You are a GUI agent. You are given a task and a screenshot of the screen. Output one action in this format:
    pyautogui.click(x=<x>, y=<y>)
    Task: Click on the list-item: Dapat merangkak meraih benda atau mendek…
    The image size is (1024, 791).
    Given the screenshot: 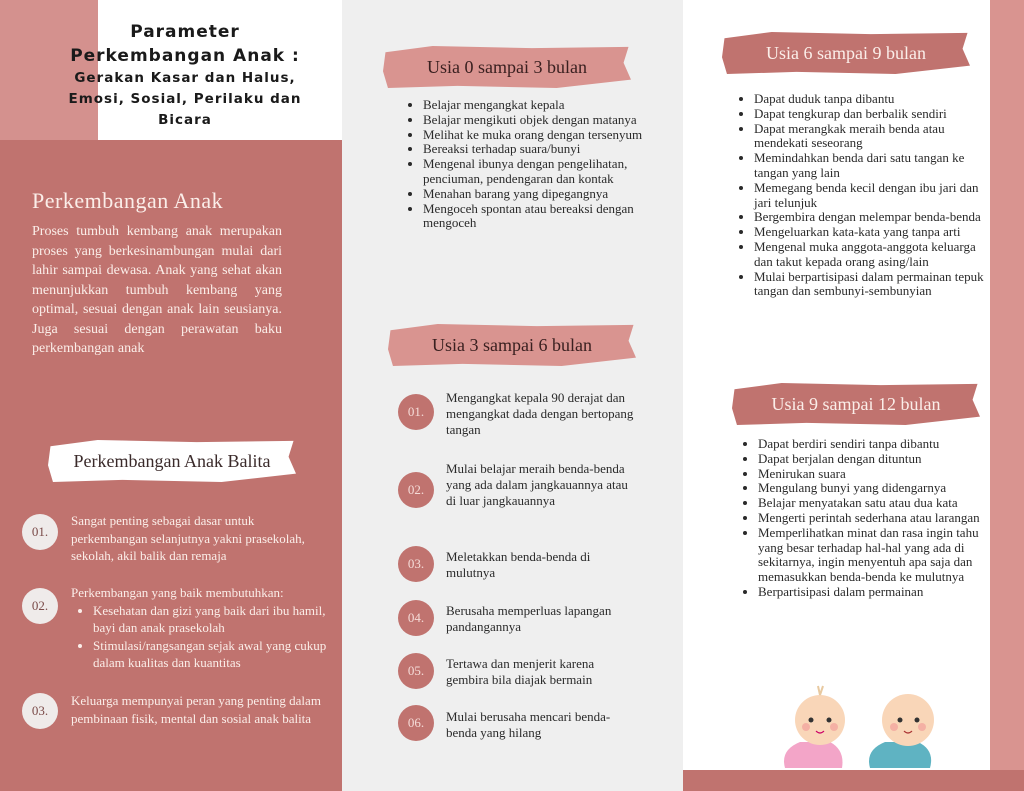 What is the action you would take?
    pyautogui.click(x=872, y=136)
    